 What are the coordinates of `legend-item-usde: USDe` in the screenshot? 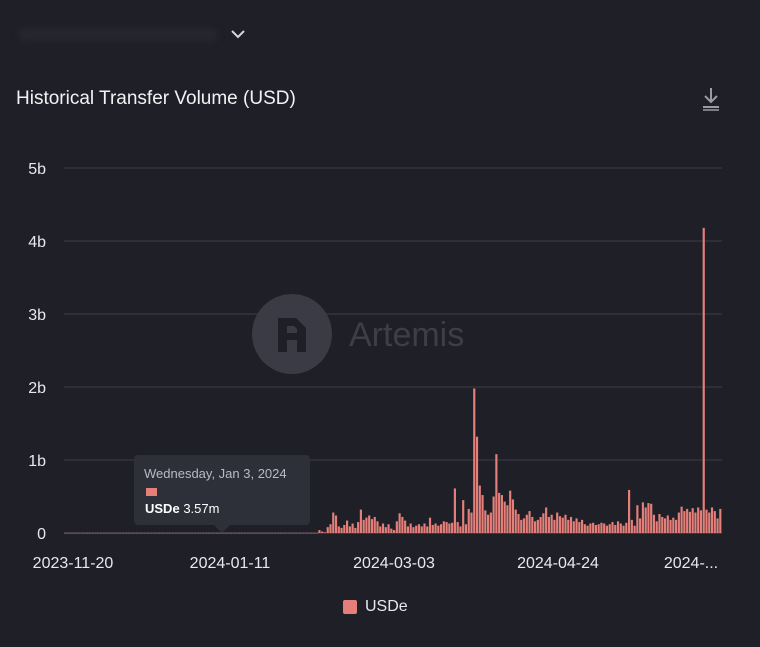 It's located at (375, 607).